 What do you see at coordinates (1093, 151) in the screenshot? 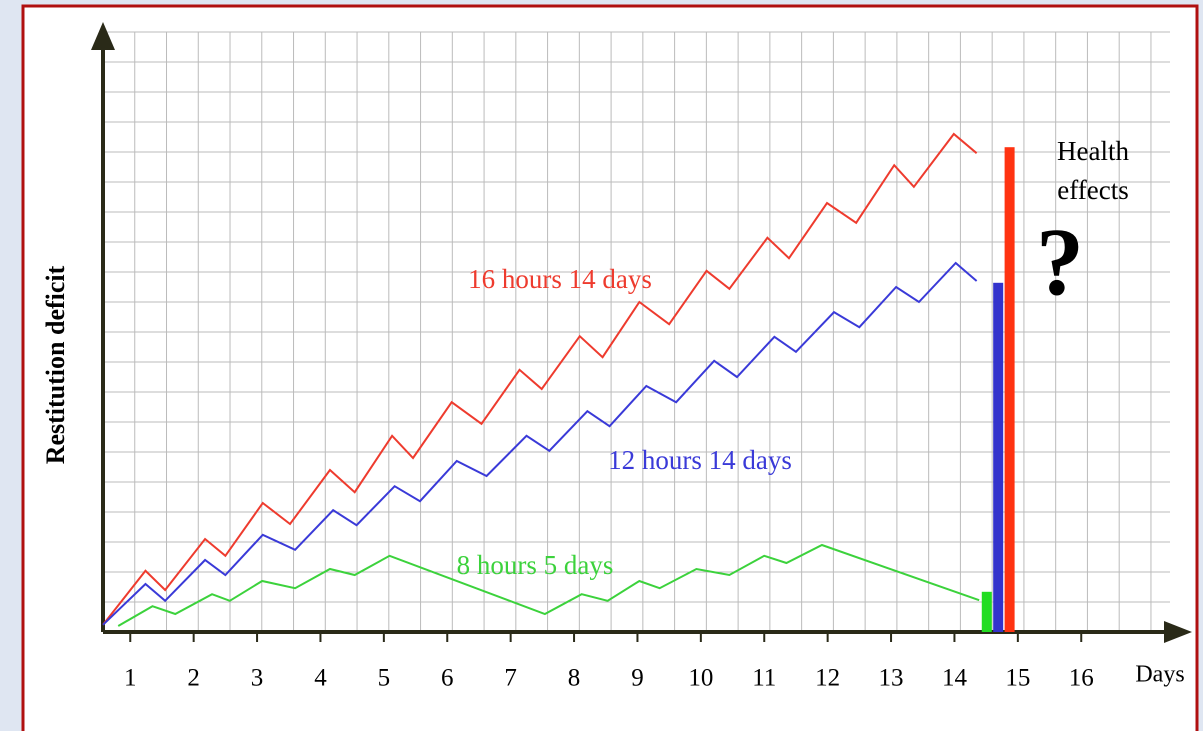
I see `annotation: Health` at bounding box center [1093, 151].